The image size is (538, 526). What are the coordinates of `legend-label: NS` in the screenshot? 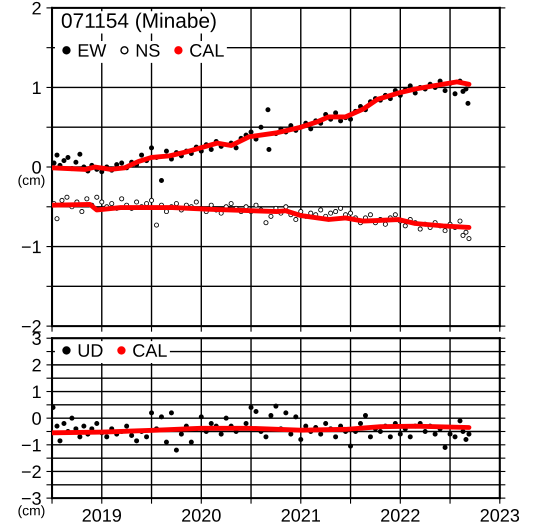 It's located at (148, 50).